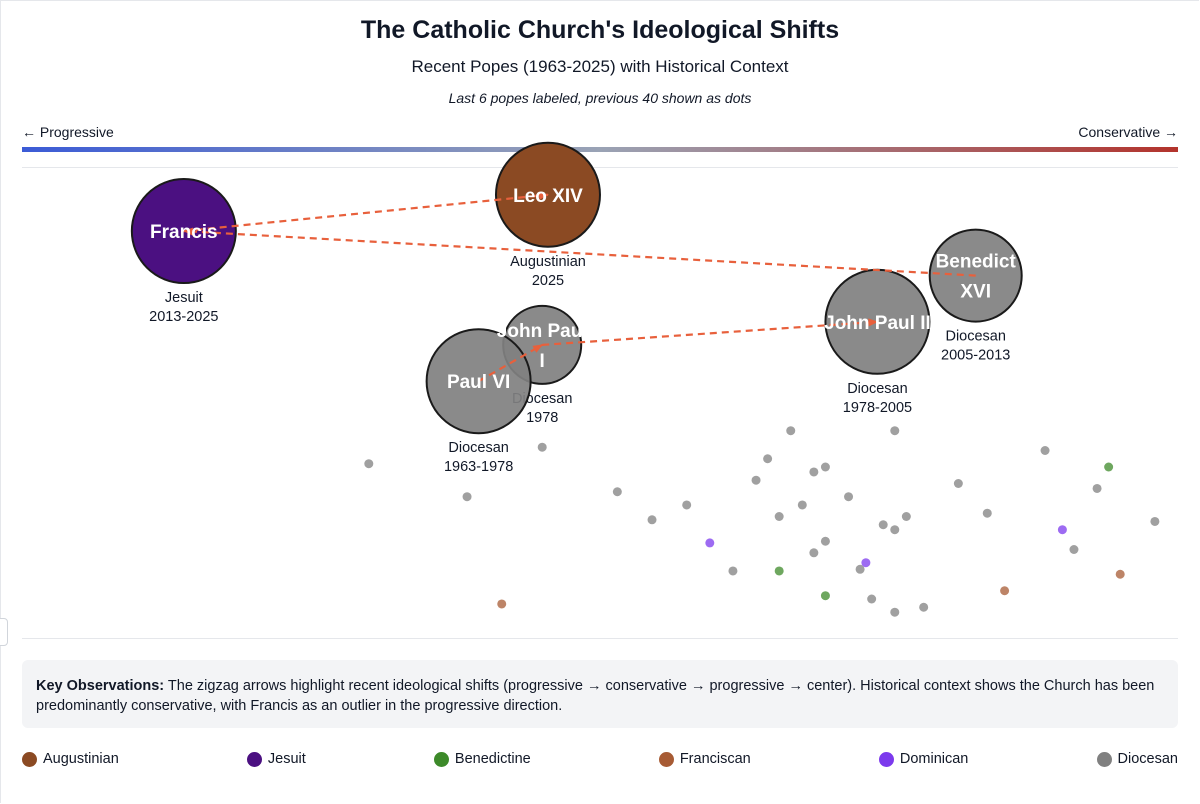 This screenshot has width=1200, height=804. I want to click on axis-label-conservative: Conservative →, so click(1128, 132).